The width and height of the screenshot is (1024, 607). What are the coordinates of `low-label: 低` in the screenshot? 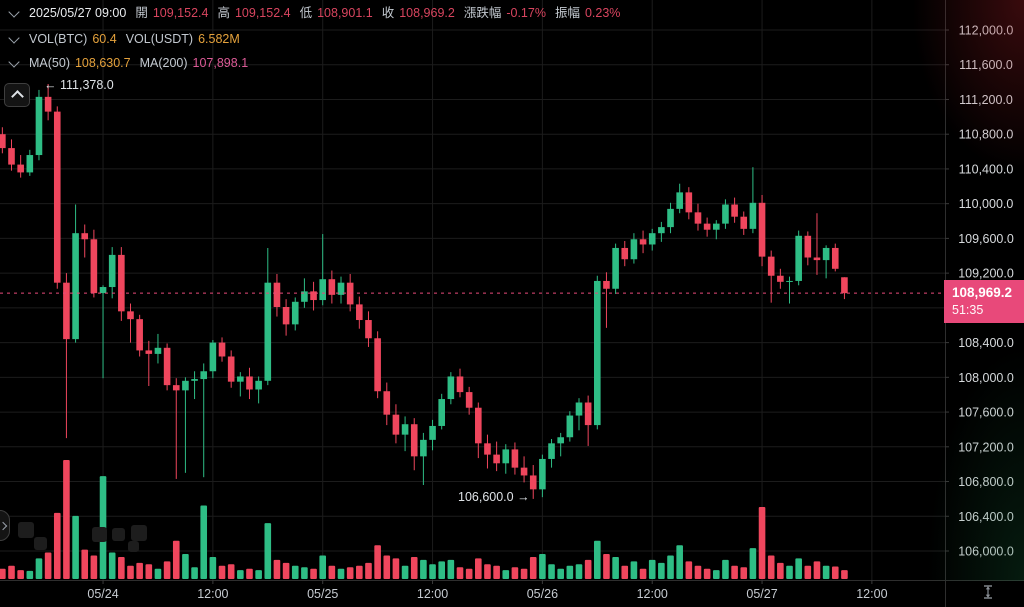 It's located at (306, 13).